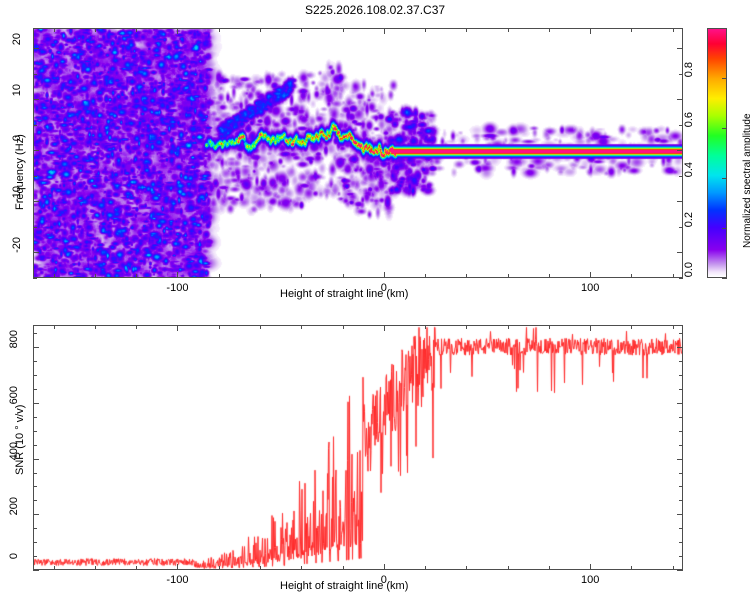 This screenshot has height=600, width=750. Describe the element at coordinates (14, 506) in the screenshot. I see `snr-yticklabel: 200` at that location.